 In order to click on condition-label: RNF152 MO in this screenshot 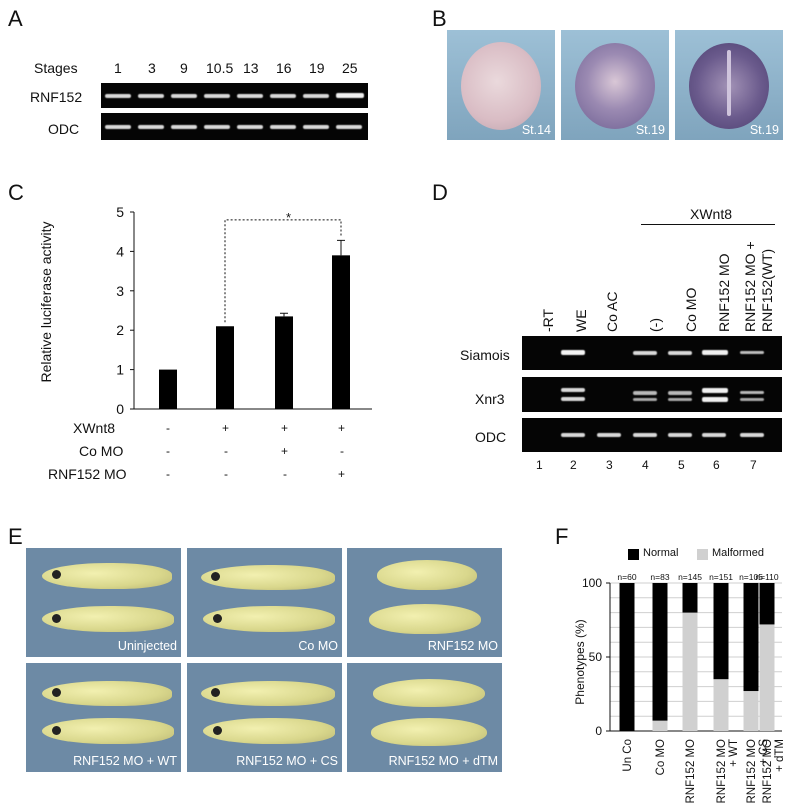, I will do `click(87, 474)`.